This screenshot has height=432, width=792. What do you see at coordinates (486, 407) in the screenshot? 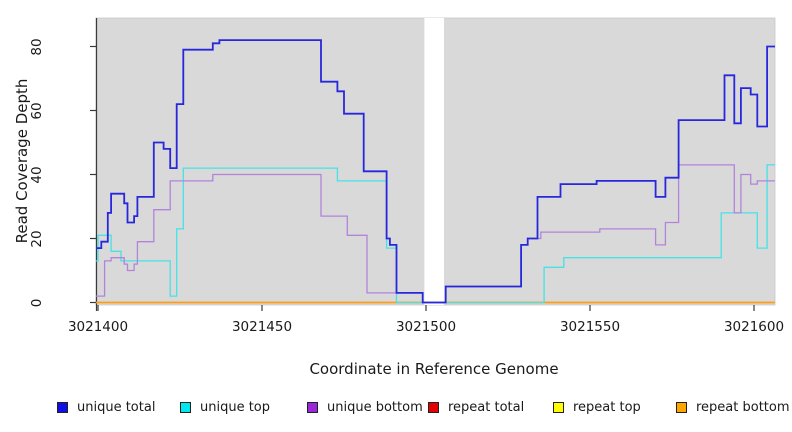
I see `legend-label: repeat total` at bounding box center [486, 407].